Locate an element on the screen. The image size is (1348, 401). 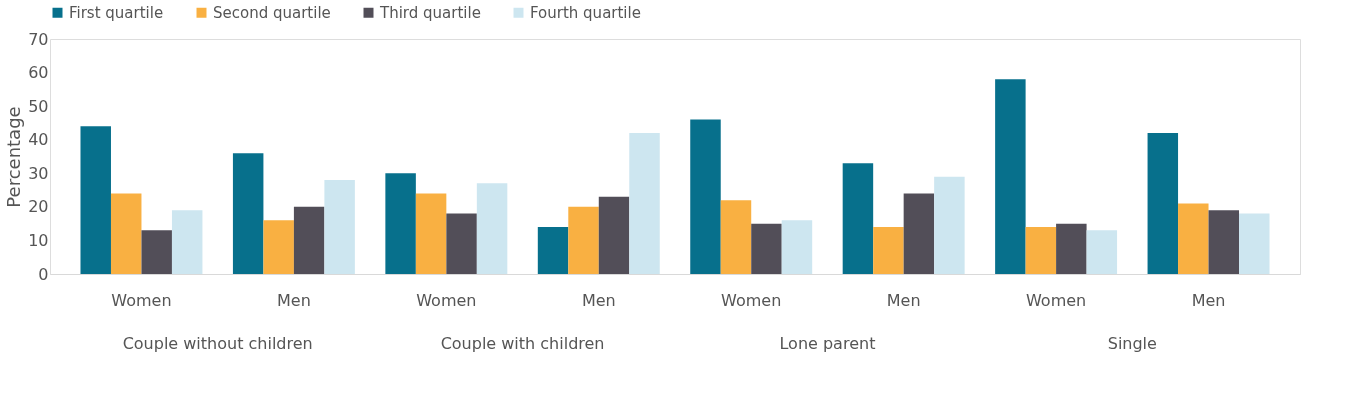
y-tick-label: 0 is located at coordinates (43, 274).